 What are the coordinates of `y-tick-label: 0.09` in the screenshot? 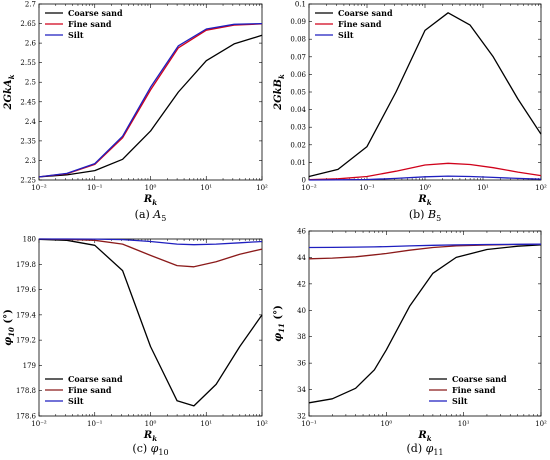 It's located at (298, 22).